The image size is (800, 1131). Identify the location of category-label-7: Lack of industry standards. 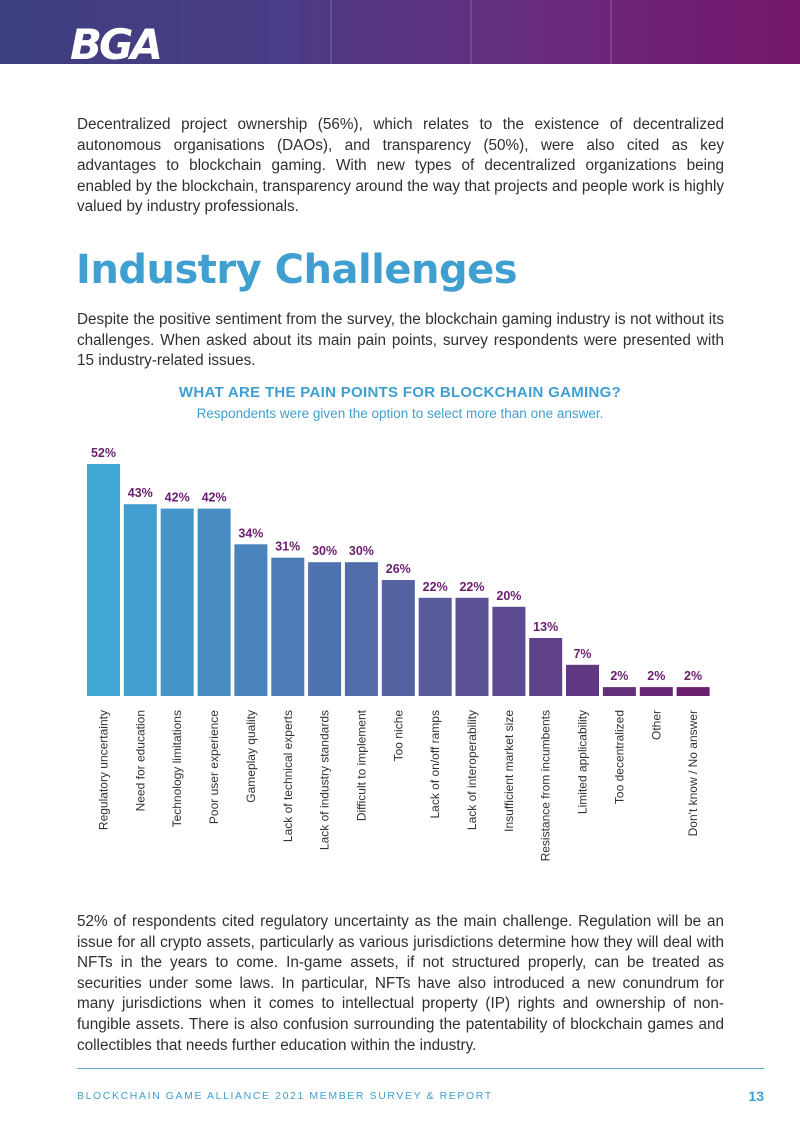
(325, 780).